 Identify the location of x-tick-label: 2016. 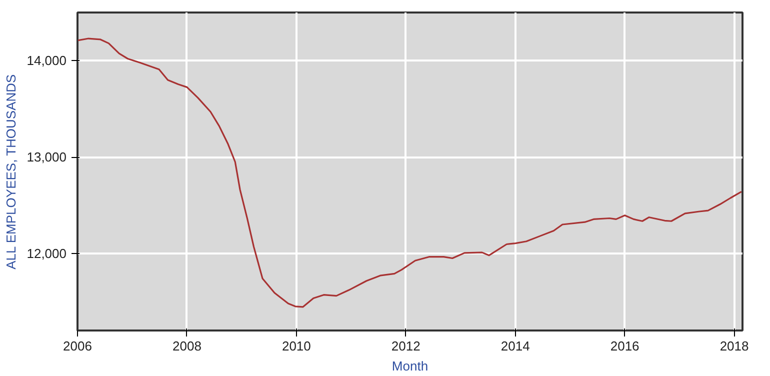
(625, 346).